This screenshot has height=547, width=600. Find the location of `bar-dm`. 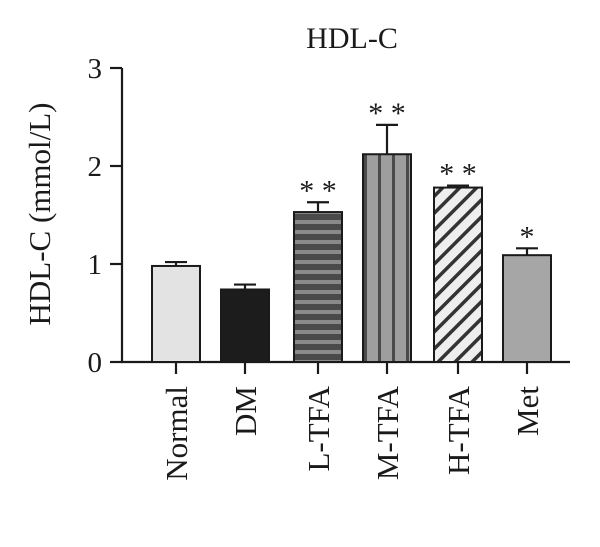

bar-dm is located at coordinates (245, 326).